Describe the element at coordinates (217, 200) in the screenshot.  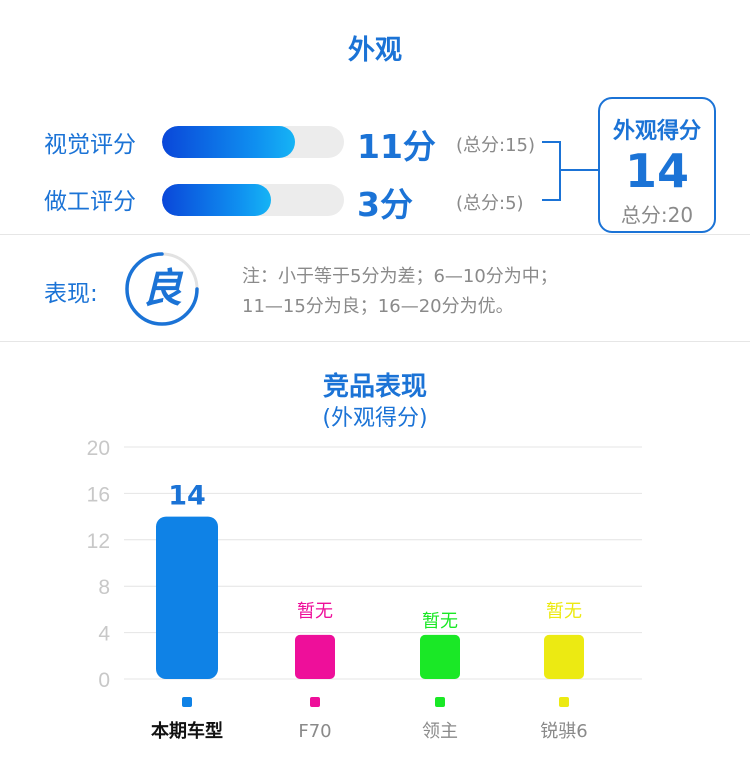
I see `craft-score-bar-fill` at that location.